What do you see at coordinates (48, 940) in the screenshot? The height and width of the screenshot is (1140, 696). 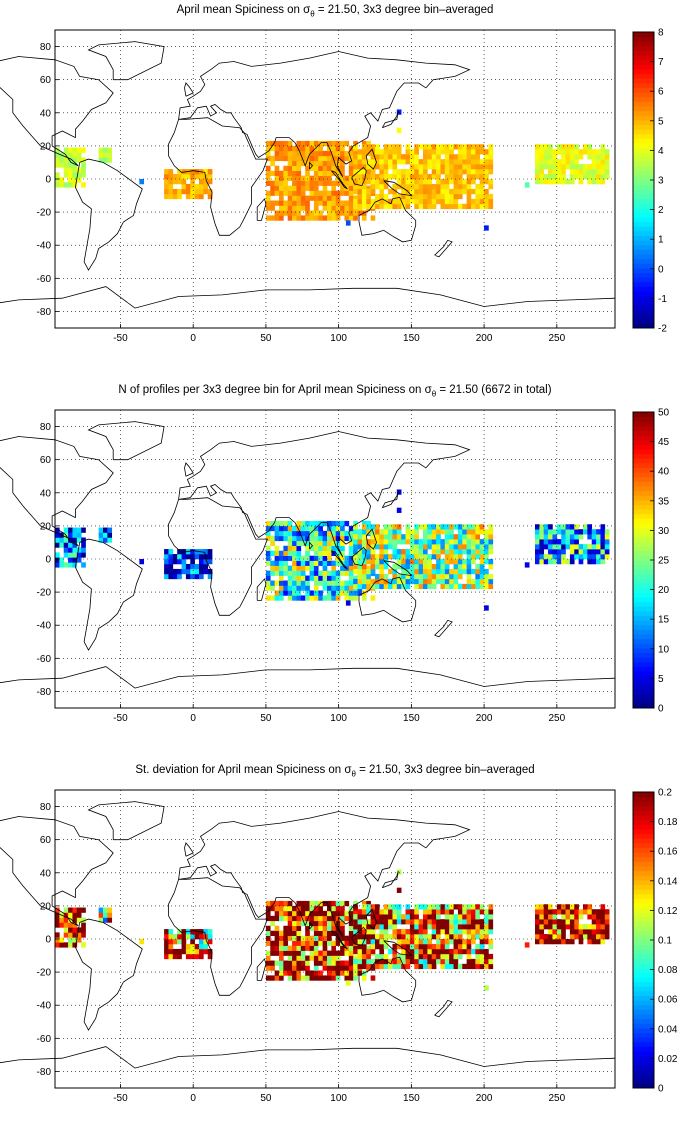 I see `y-tick-label: 0` at bounding box center [48, 940].